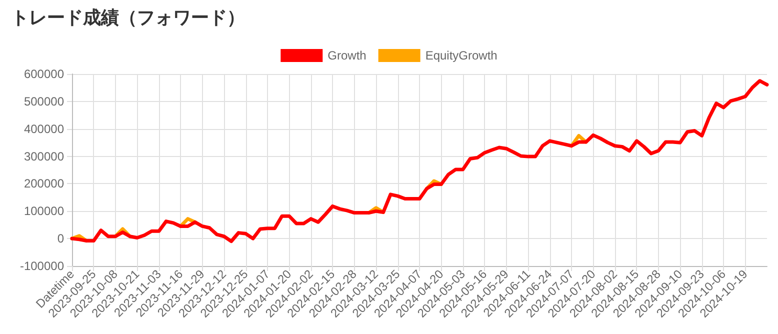 The image size is (778, 334). What do you see at coordinates (44, 101) in the screenshot?
I see `y-tick-label: 500000` at bounding box center [44, 101].